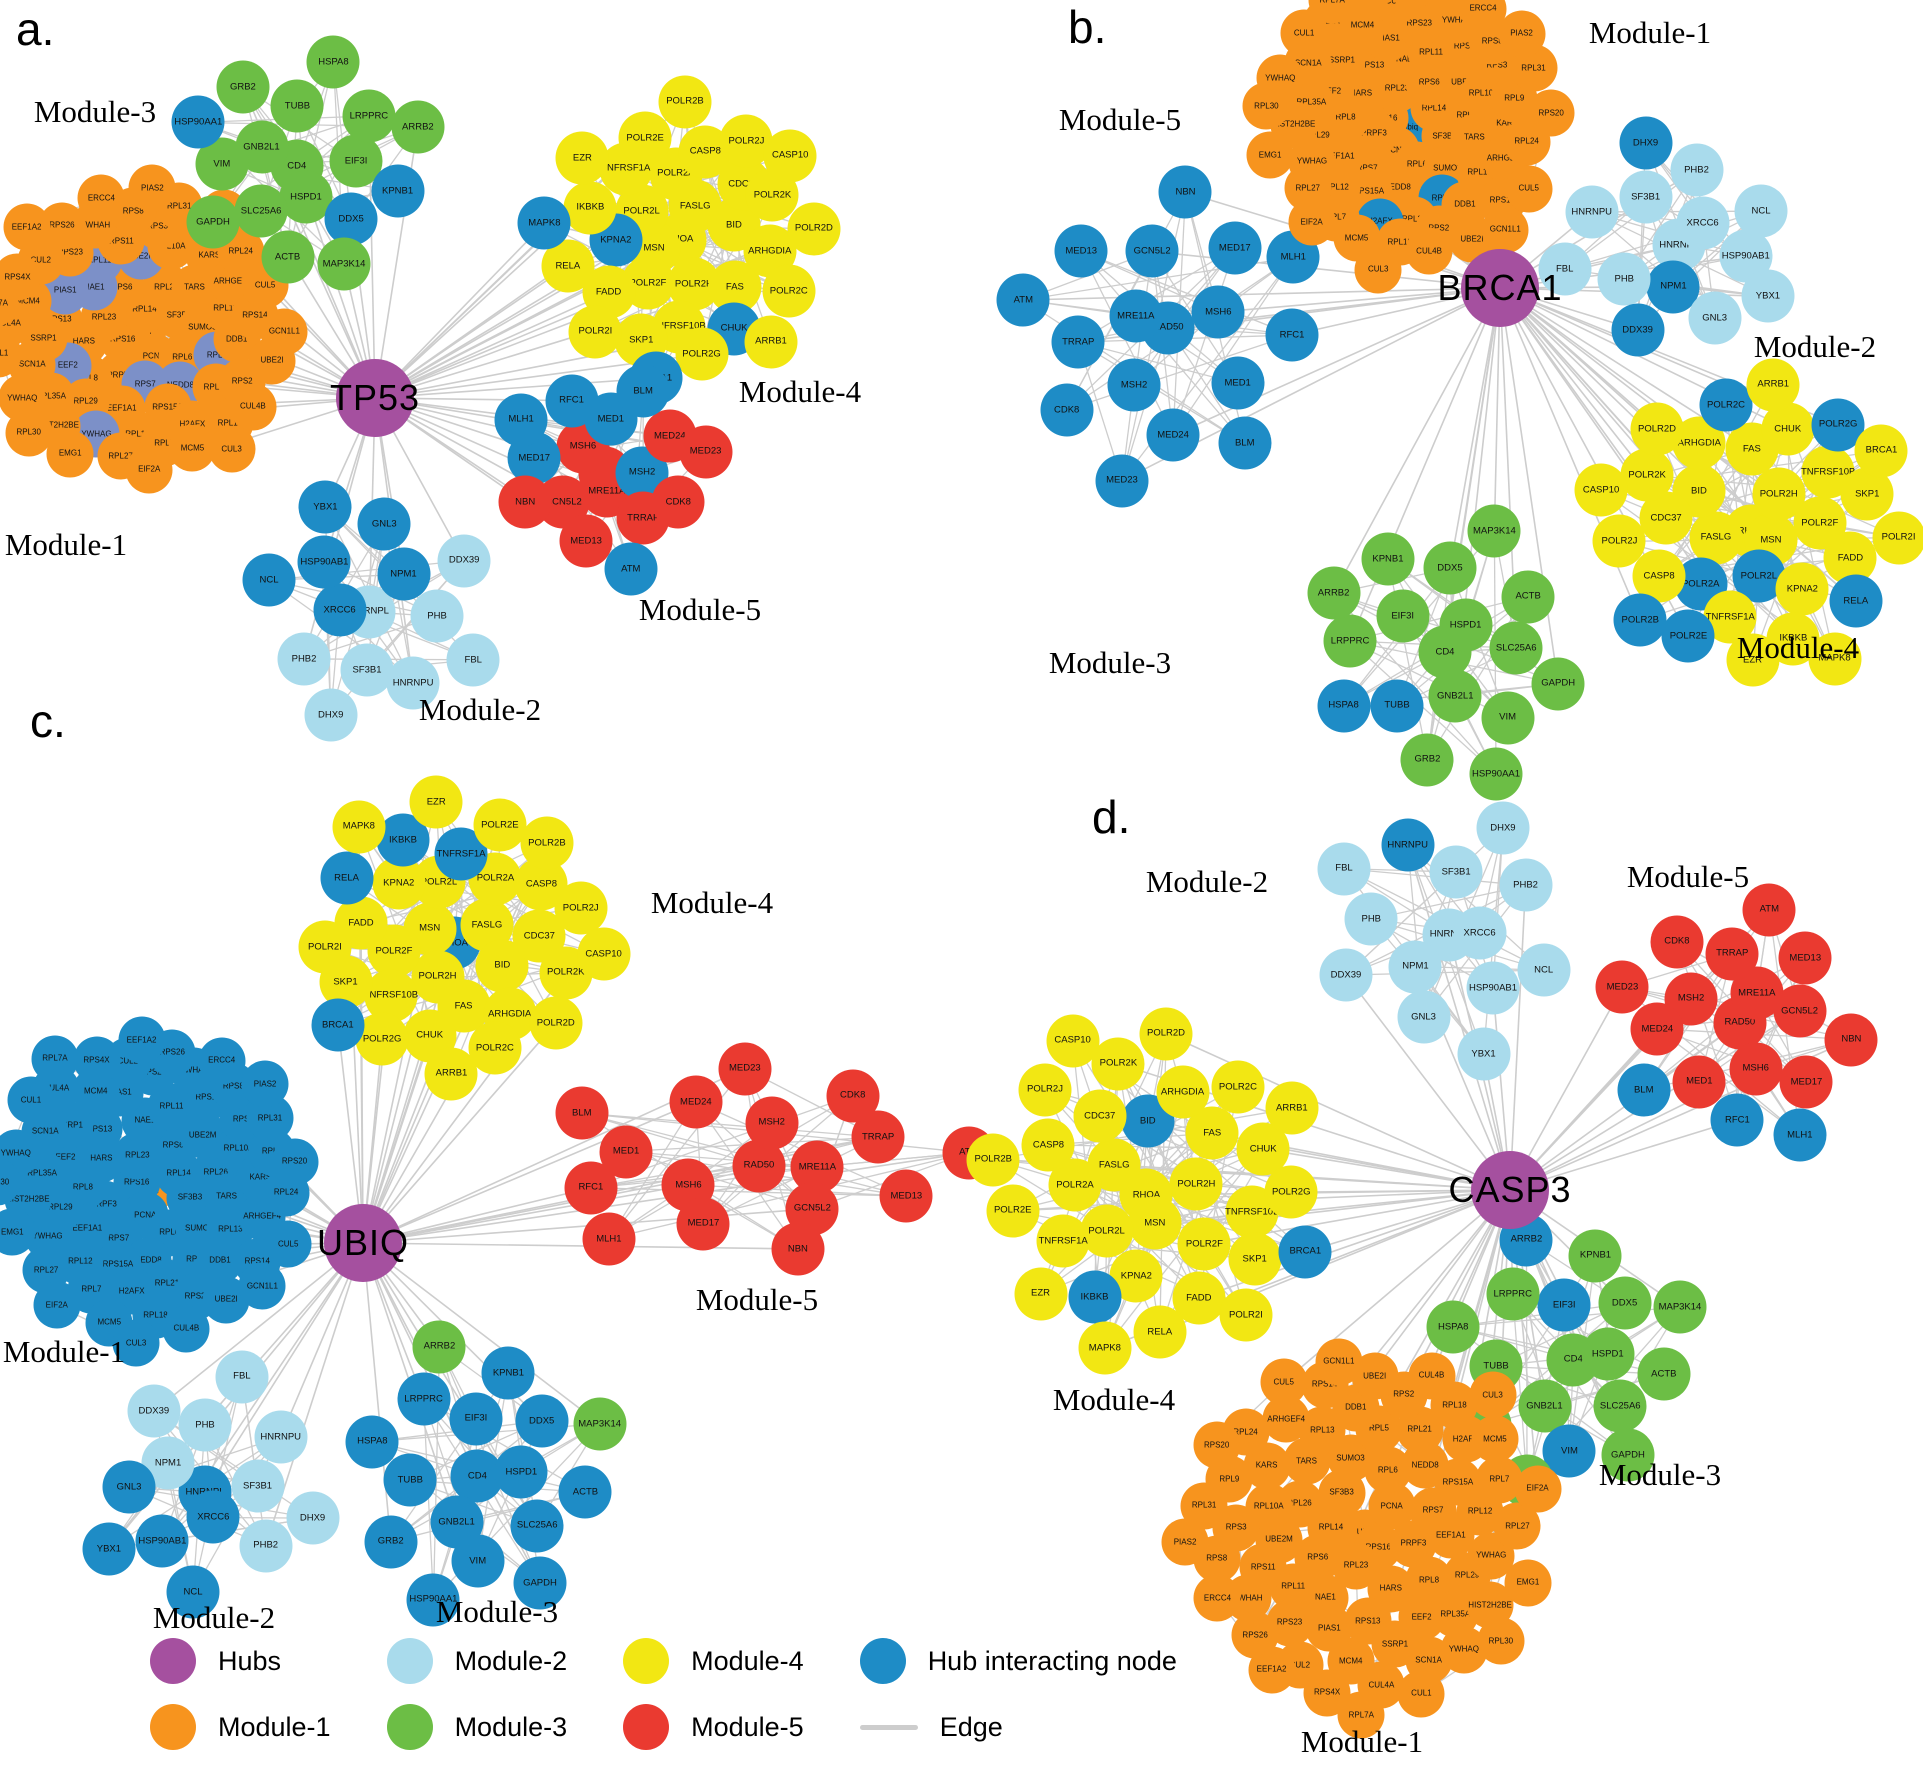  Describe the element at coordinates (1185, 1542) in the screenshot. I see `node-pias2: PIAS2` at that location.